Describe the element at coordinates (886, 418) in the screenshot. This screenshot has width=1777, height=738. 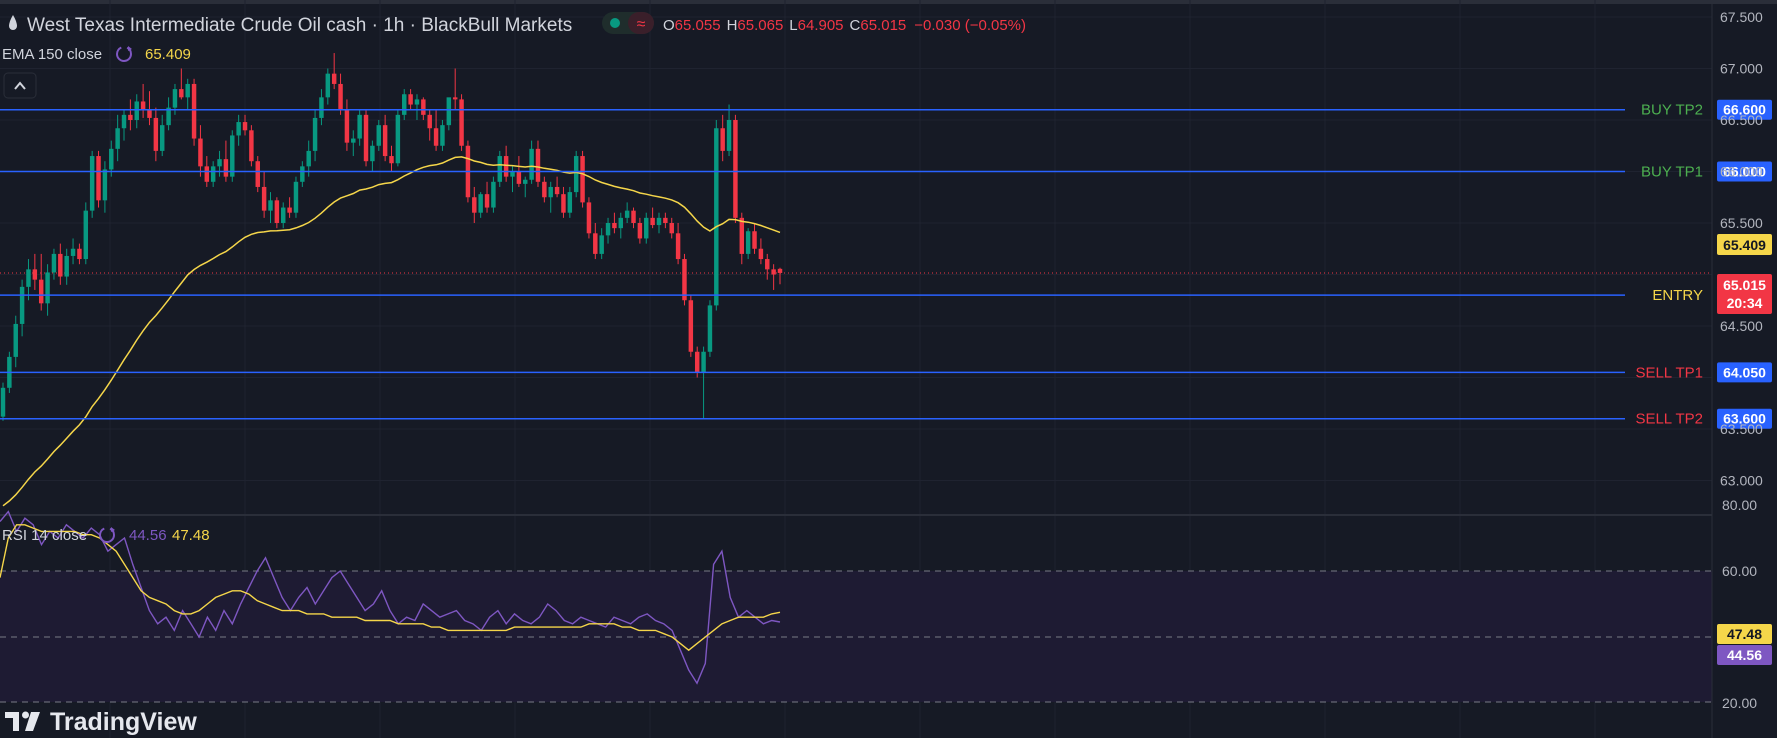
I see `level-sell-tp2: SELL TP2 63.600` at that location.